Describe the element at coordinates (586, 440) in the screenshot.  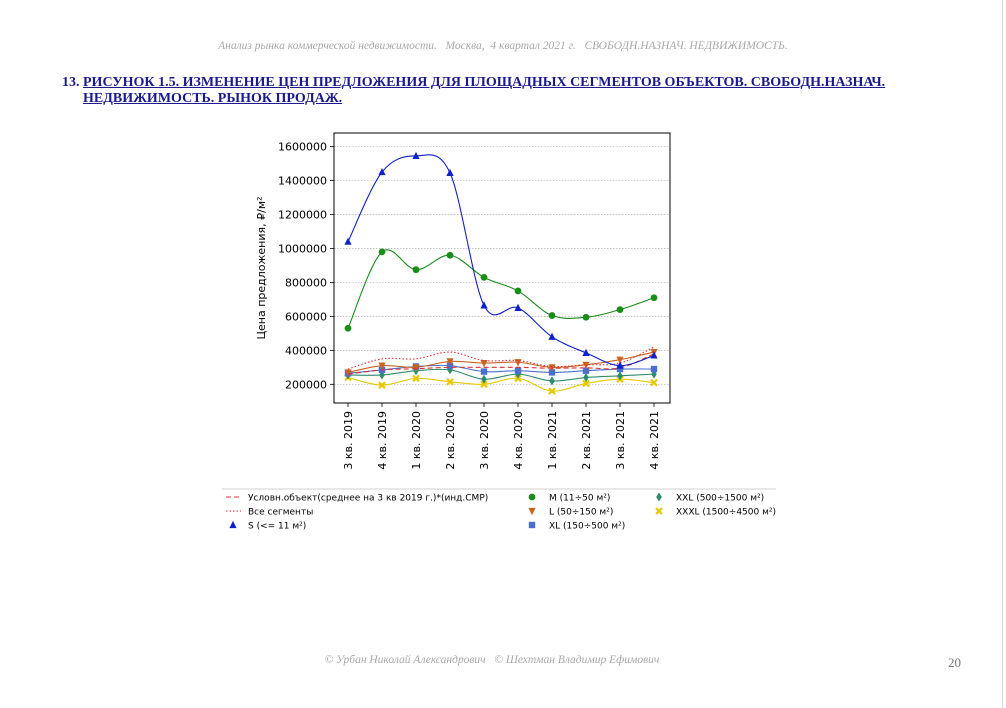
I see `x-tick-label: 2 кв. 2021` at that location.